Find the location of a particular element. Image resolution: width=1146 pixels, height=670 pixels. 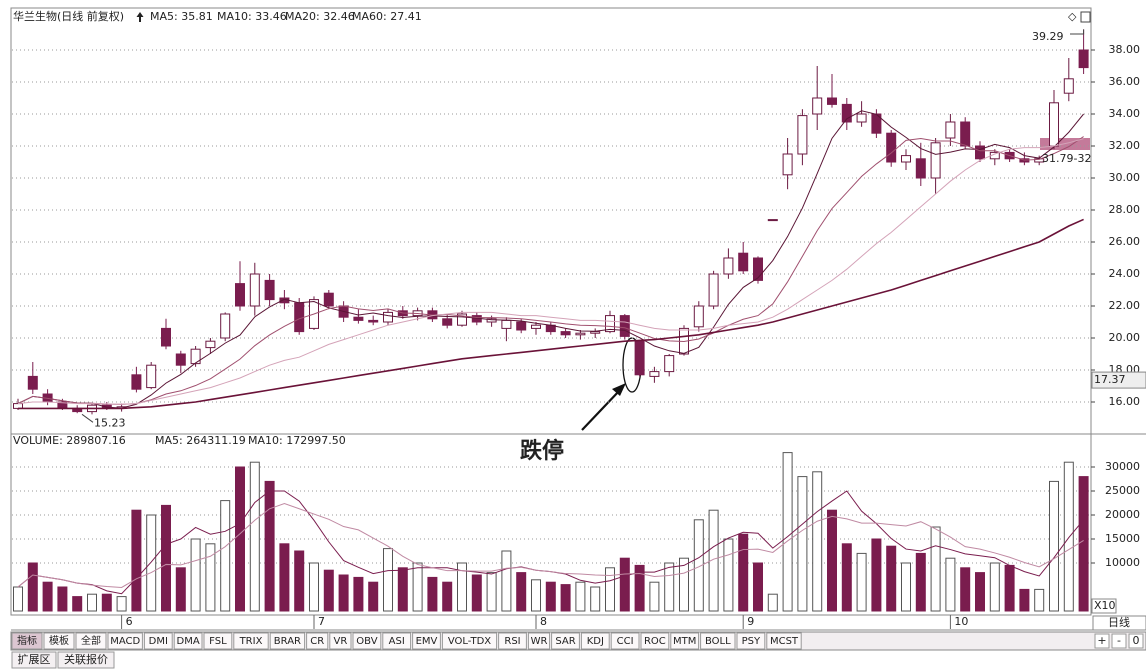

unit-box is located at coordinates (1104, 606).